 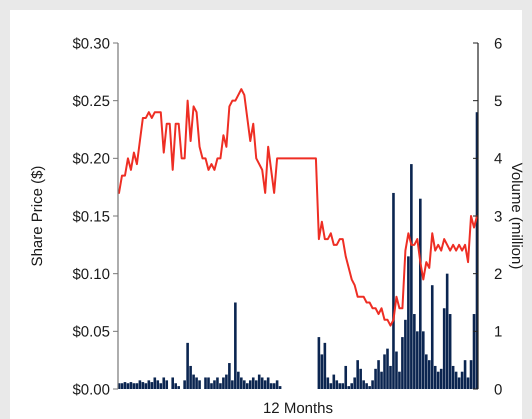 I want to click on y-tick-label: $0.25, so click(x=91, y=101).